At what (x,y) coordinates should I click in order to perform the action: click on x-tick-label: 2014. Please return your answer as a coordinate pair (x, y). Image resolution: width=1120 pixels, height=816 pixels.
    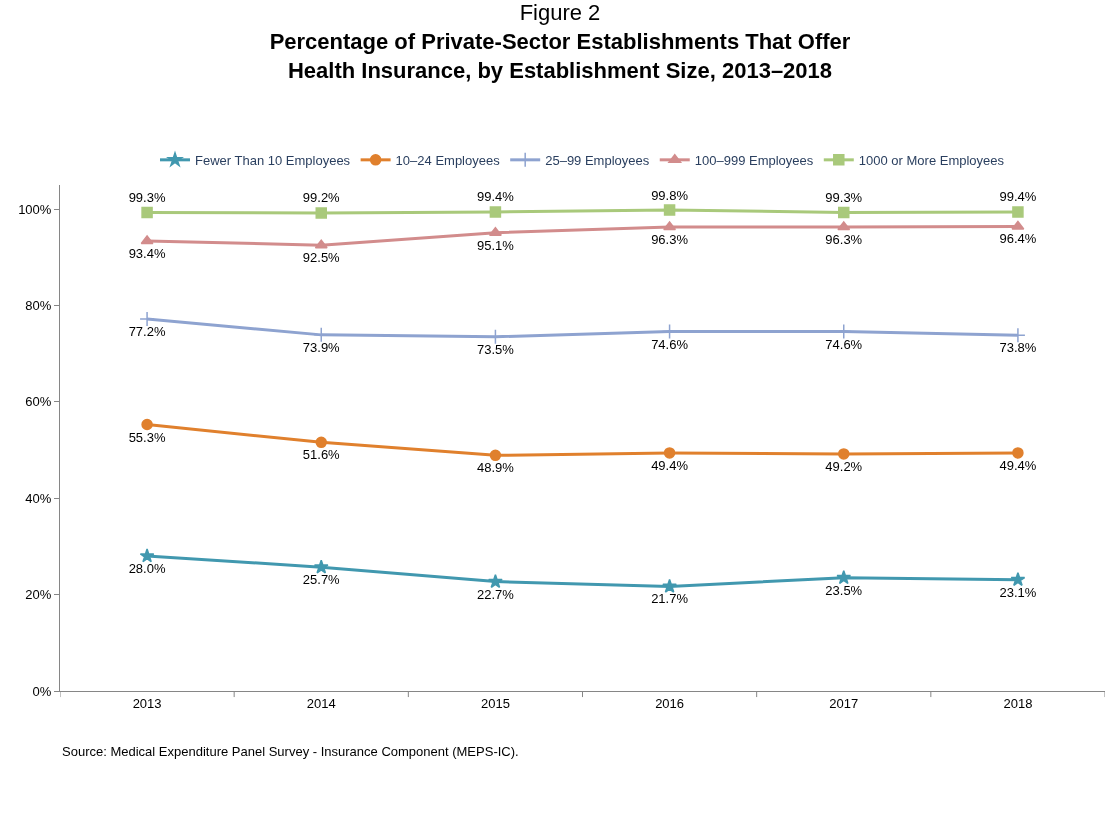
    Looking at the image, I should click on (321, 703).